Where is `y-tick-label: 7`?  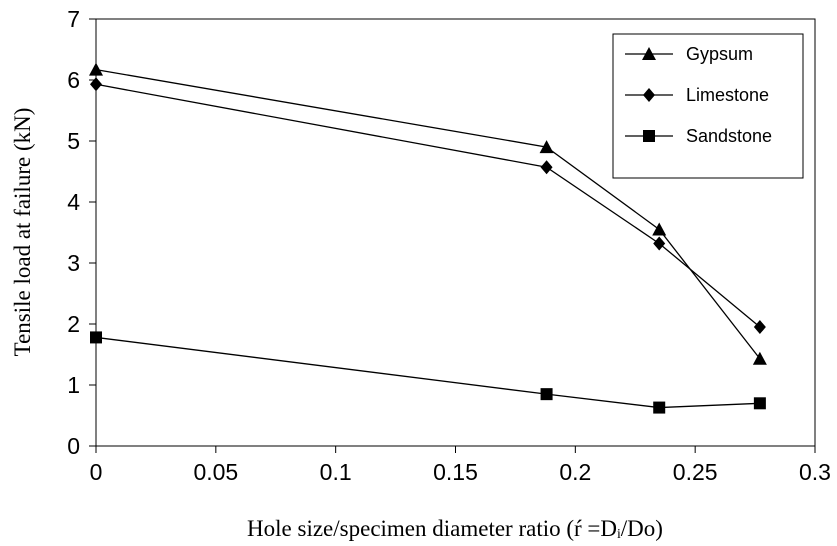 y-tick-label: 7 is located at coordinates (73, 19).